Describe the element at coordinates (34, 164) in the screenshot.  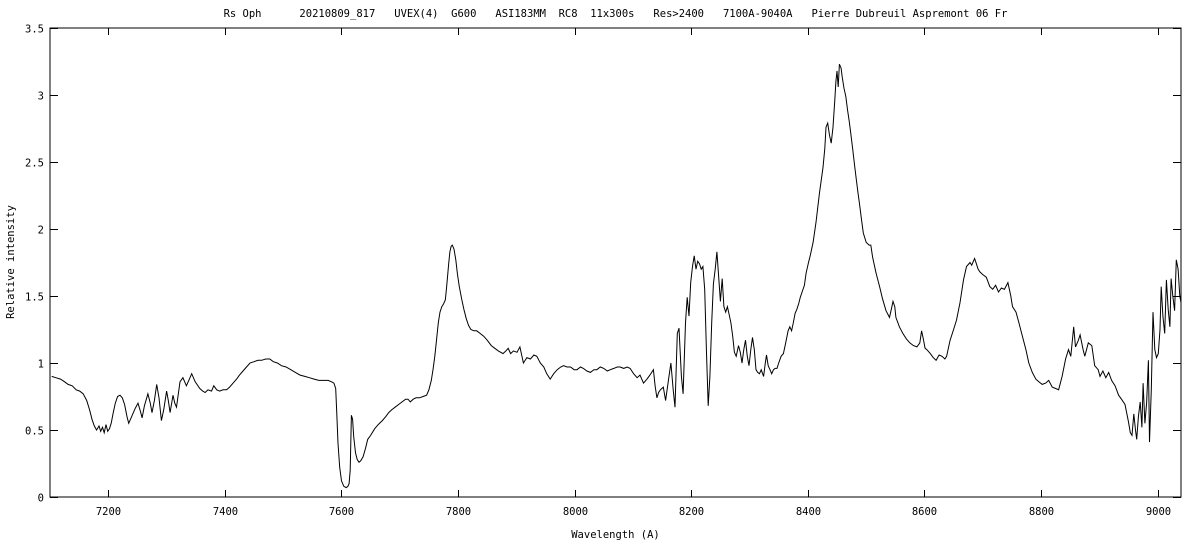
I see `y-tick-label: 2.5` at that location.